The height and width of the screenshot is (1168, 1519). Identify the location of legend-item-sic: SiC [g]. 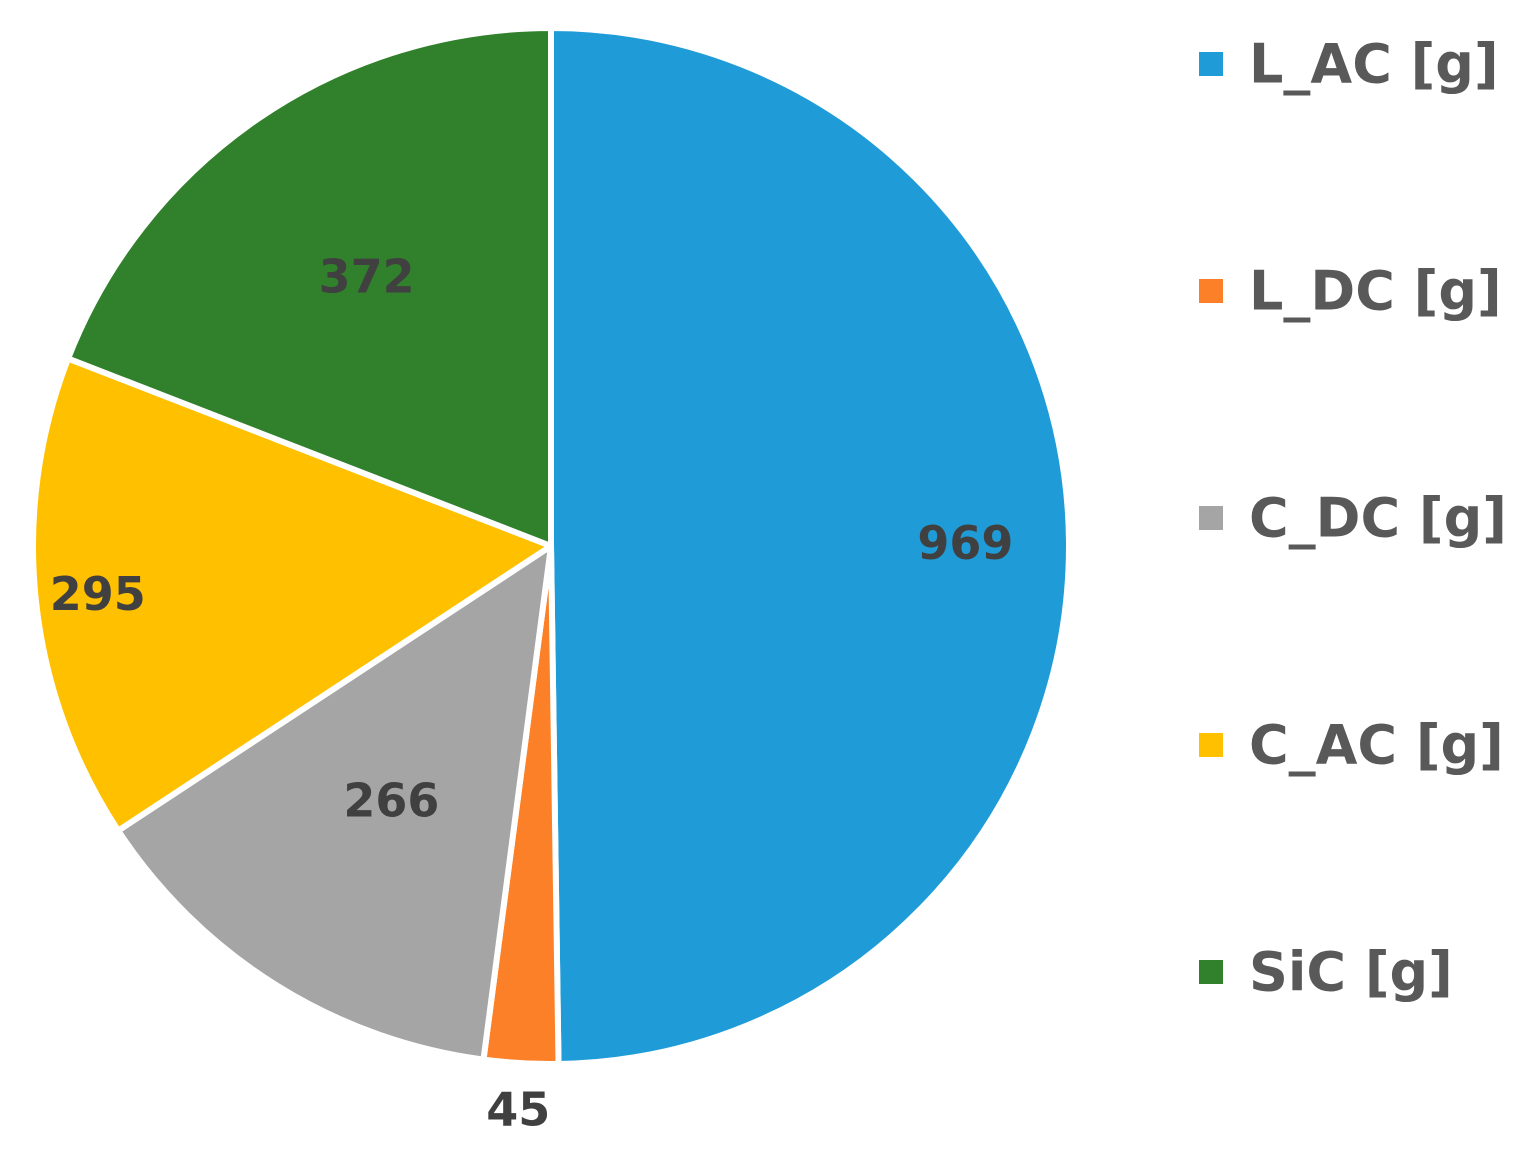
(1326, 972).